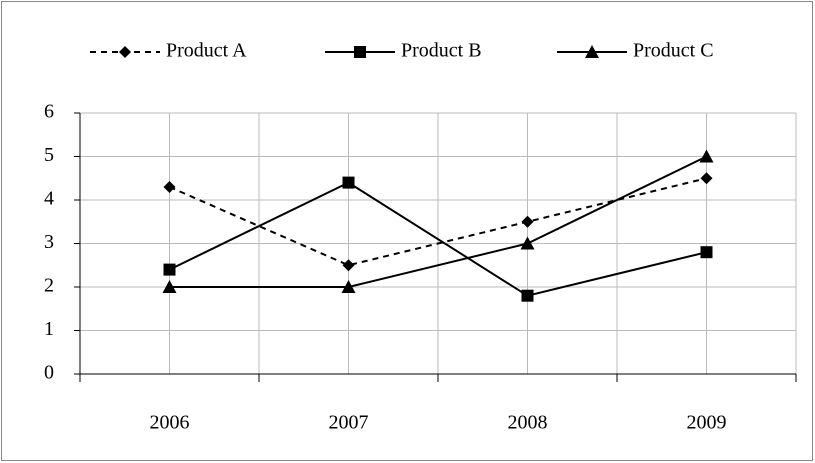  What do you see at coordinates (673, 51) in the screenshot?
I see `legend-label: Product C` at bounding box center [673, 51].